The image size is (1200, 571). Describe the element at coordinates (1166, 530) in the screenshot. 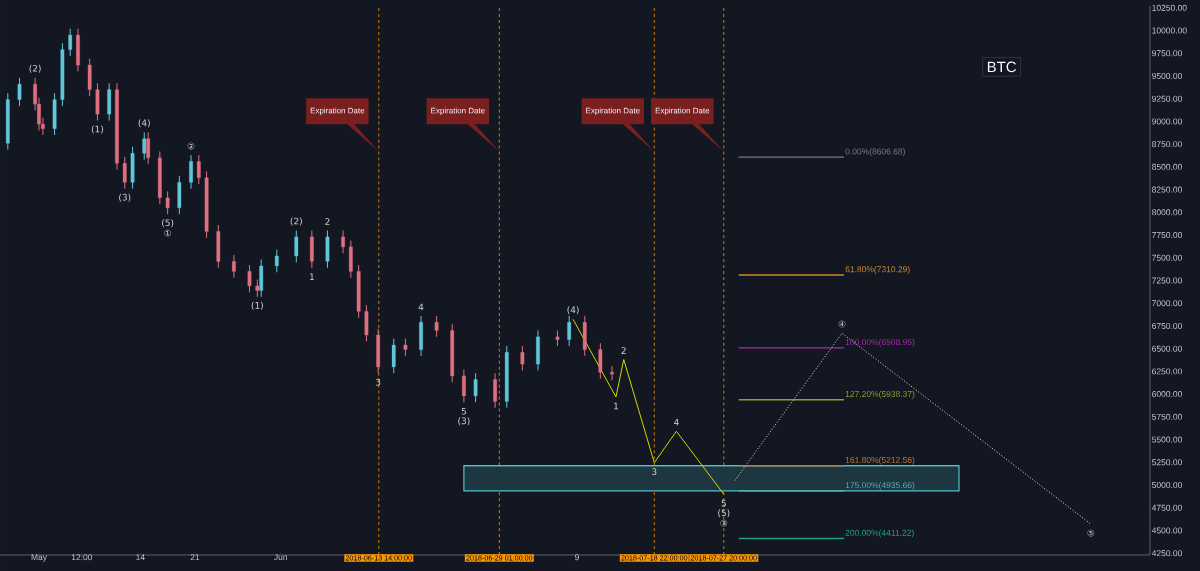

I see `y-tick-label: 4500.00` at that location.